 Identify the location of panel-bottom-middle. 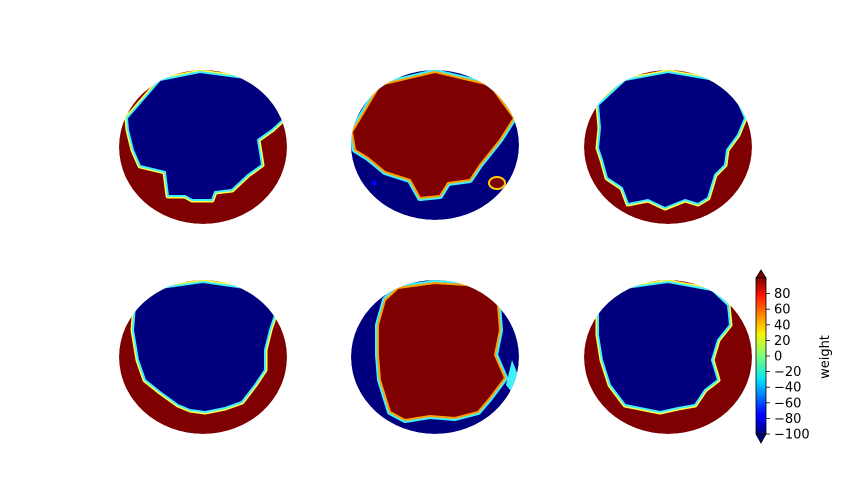
(435, 357).